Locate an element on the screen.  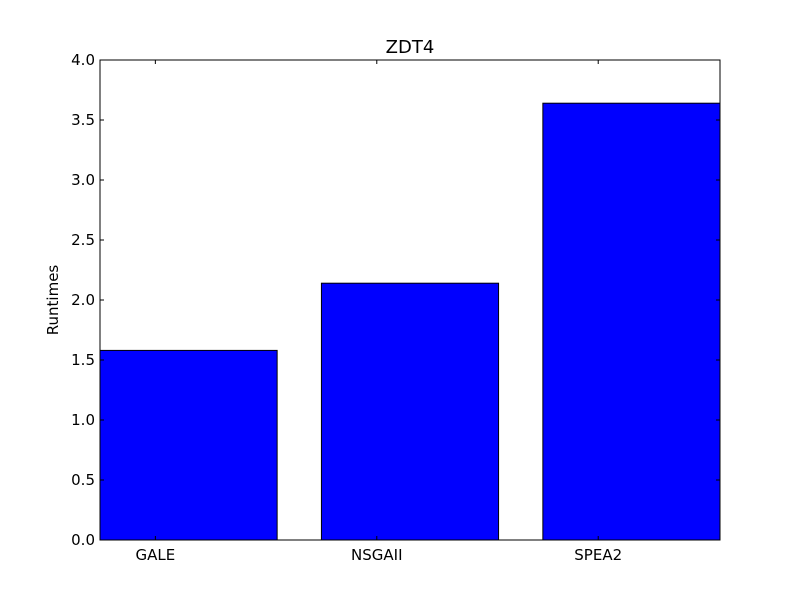
x-tick-label: SPEA2 is located at coordinates (598, 555).